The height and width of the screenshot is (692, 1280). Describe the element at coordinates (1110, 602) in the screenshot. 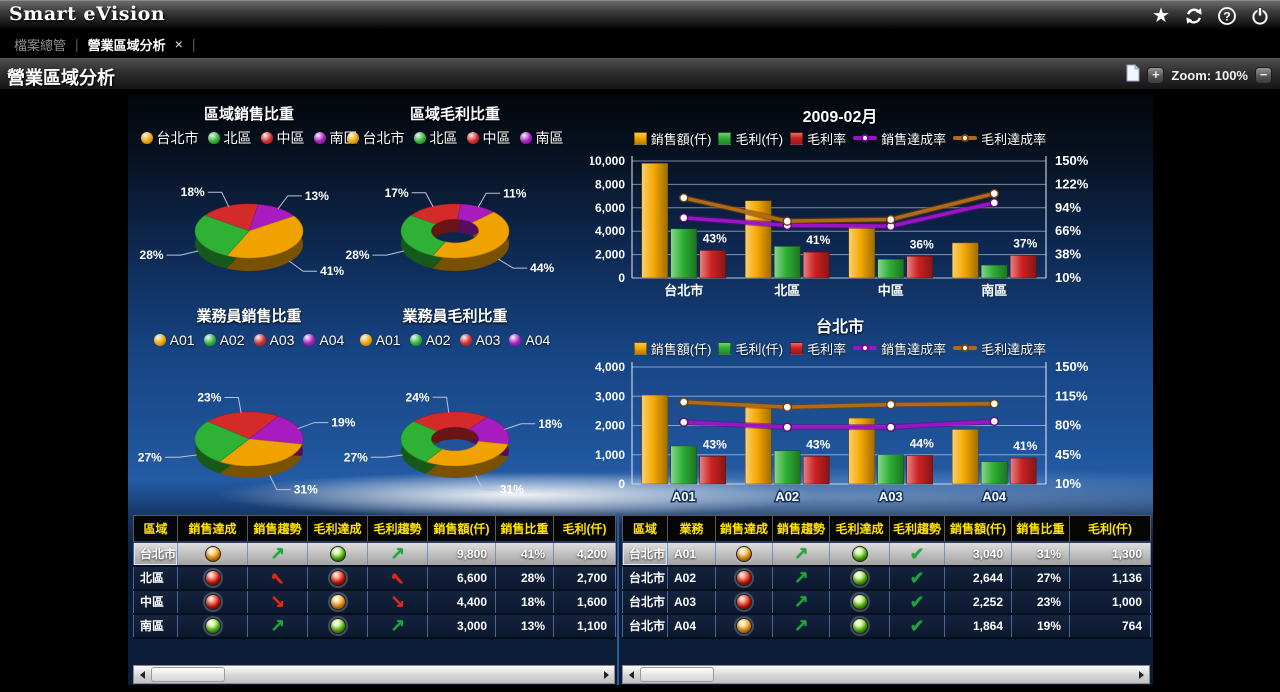

I see `profit-amt-cell: 1,000` at that location.